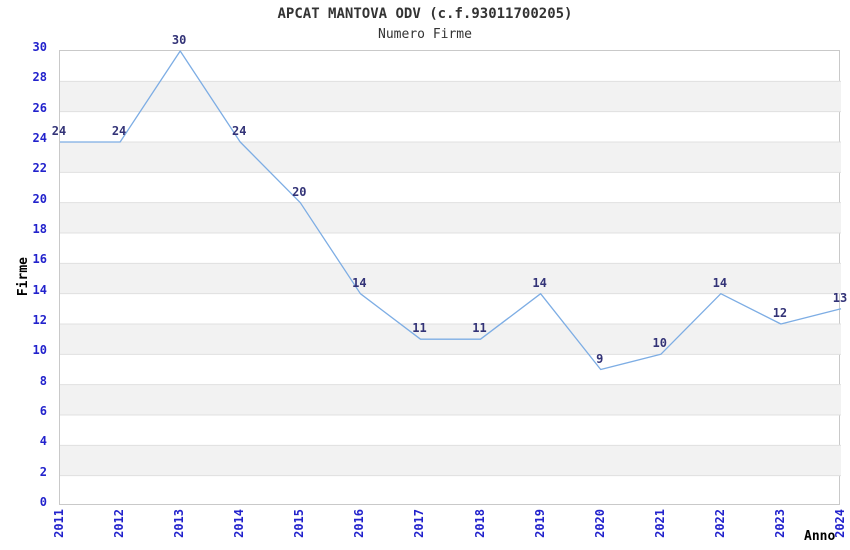  What do you see at coordinates (780, 313) in the screenshot?
I see `data-point-label: 12` at bounding box center [780, 313].